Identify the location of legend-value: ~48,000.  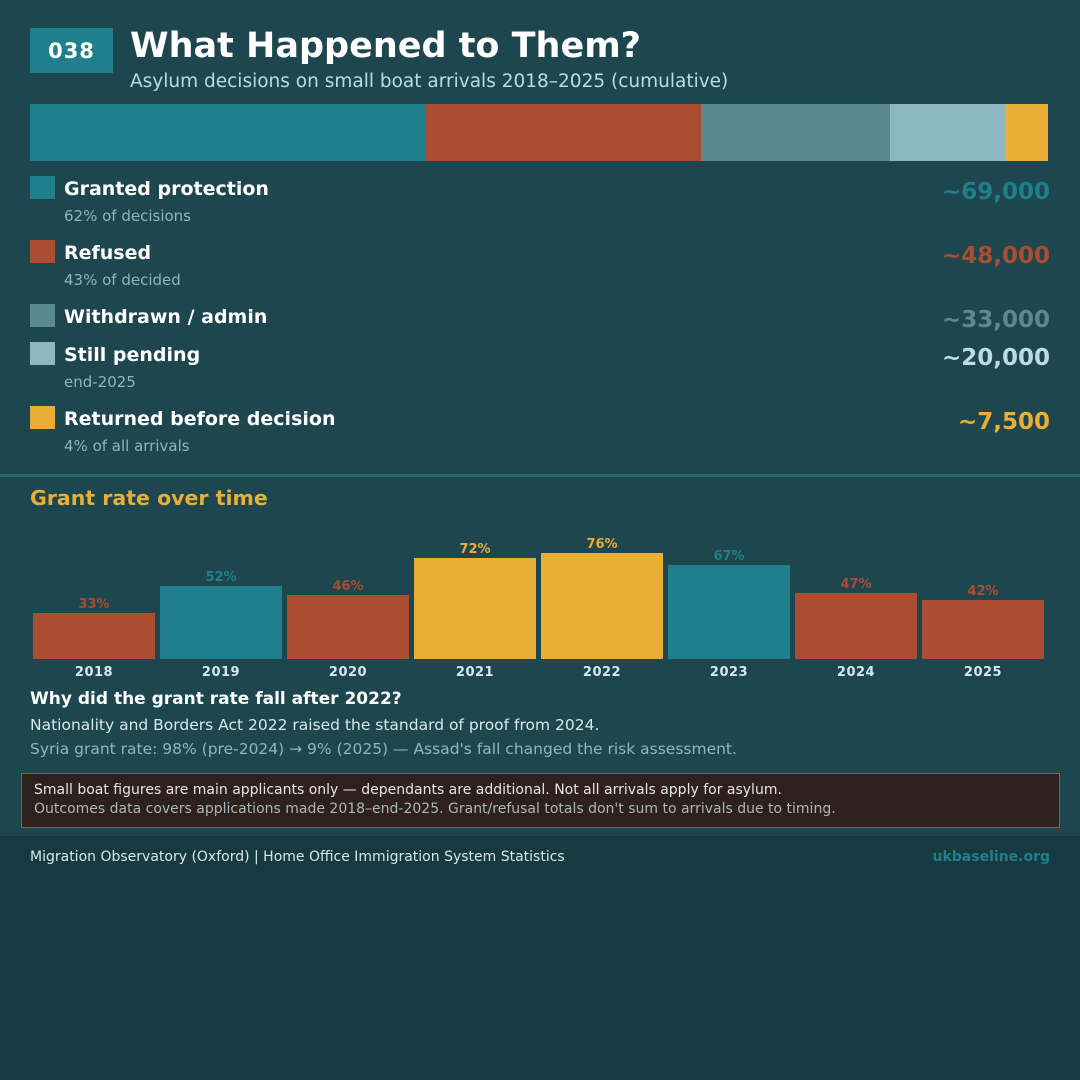
(995, 256).